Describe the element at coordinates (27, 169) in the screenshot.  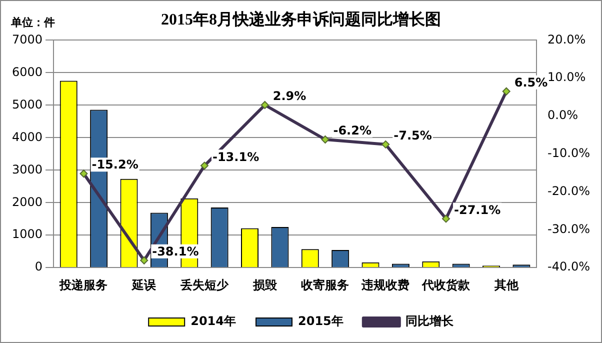
I see `y-tick-label: 3000` at that location.